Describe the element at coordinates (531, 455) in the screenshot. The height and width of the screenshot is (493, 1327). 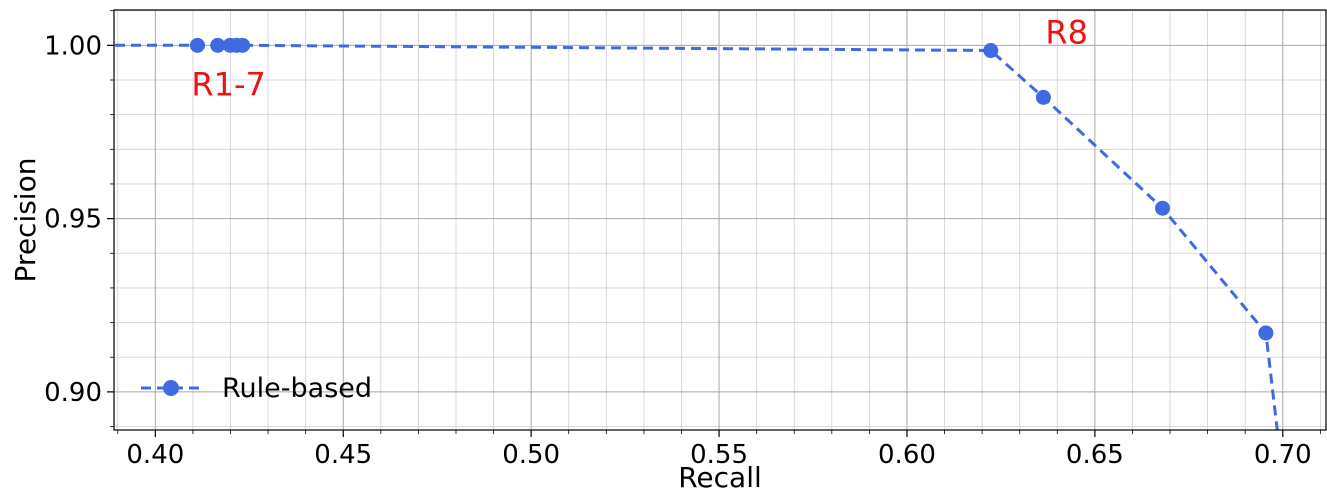
I see `x-tick-label: 0.50` at that location.